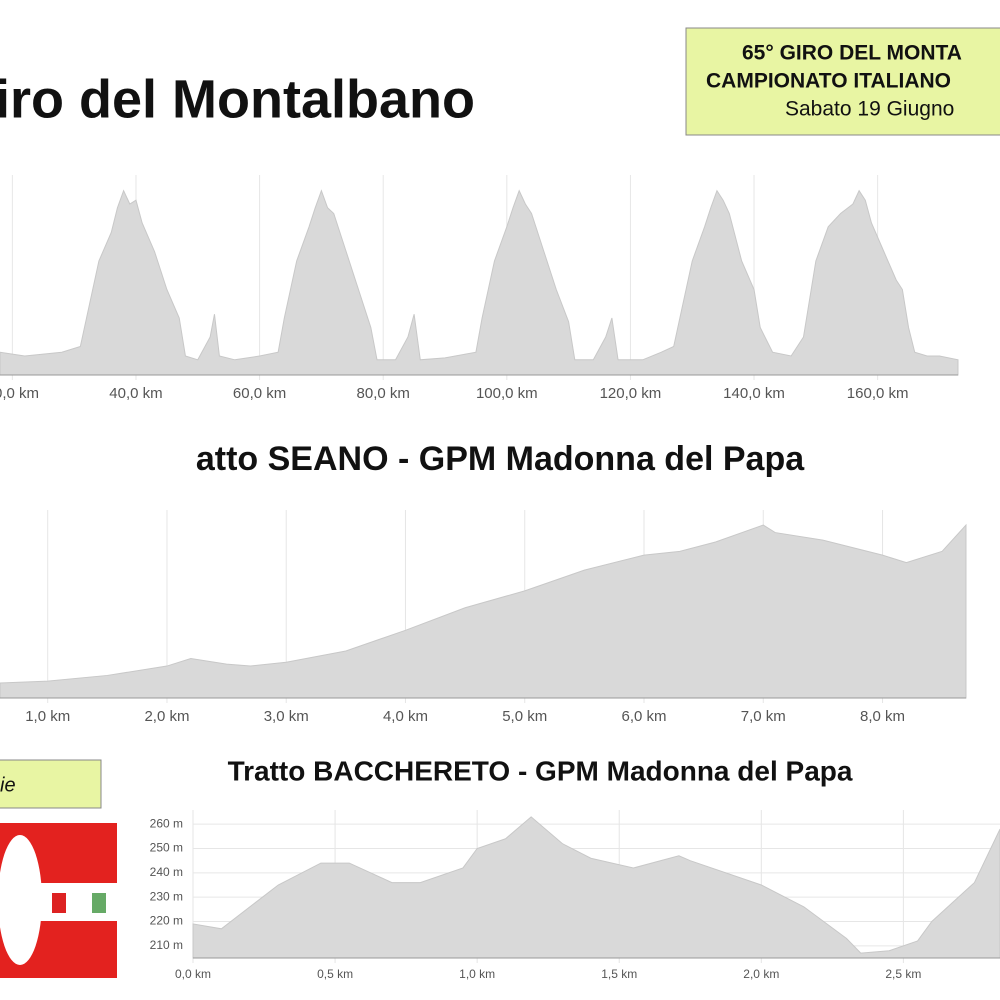 The image size is (1000, 1000). Describe the element at coordinates (763, 716) in the screenshot. I see `x-tick-label: 7,0 km` at that location.